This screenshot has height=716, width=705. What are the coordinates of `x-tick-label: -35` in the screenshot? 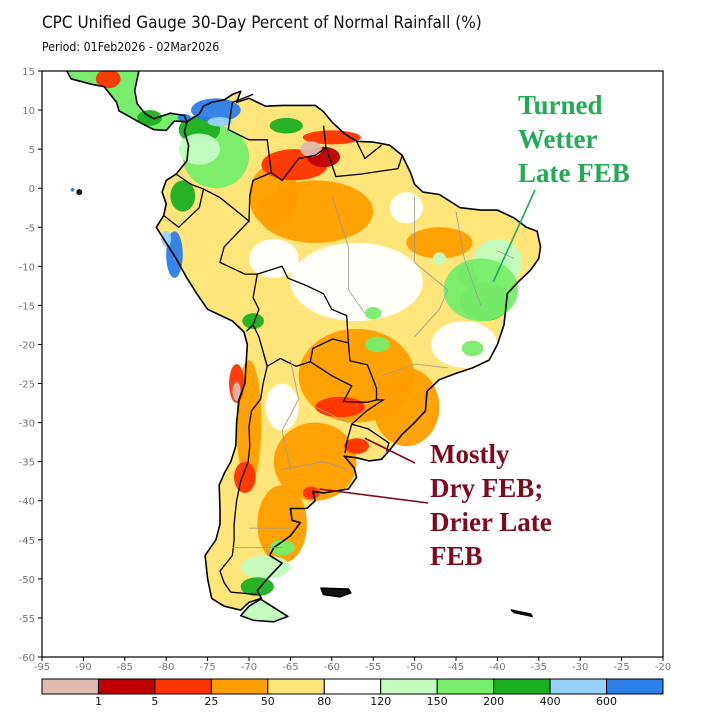 It's located at (539, 667).